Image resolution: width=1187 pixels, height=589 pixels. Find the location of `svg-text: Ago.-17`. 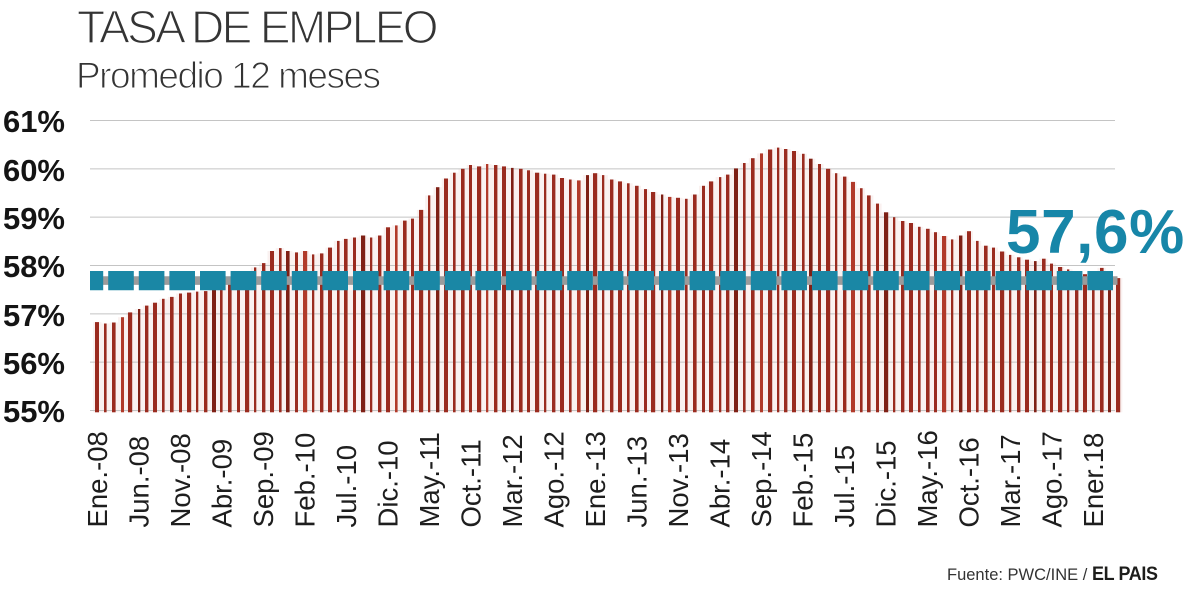

svg-text: Ago.-17 is located at coordinates (1051, 479).